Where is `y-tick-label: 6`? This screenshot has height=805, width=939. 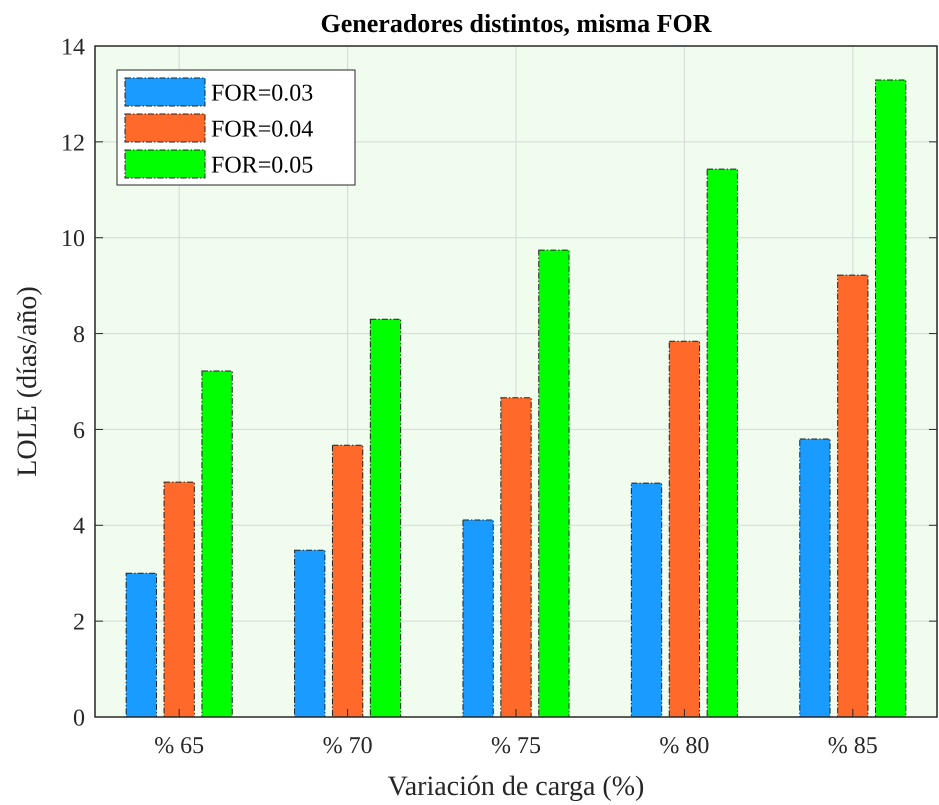 y-tick-label: 6 is located at coordinates (79, 431).